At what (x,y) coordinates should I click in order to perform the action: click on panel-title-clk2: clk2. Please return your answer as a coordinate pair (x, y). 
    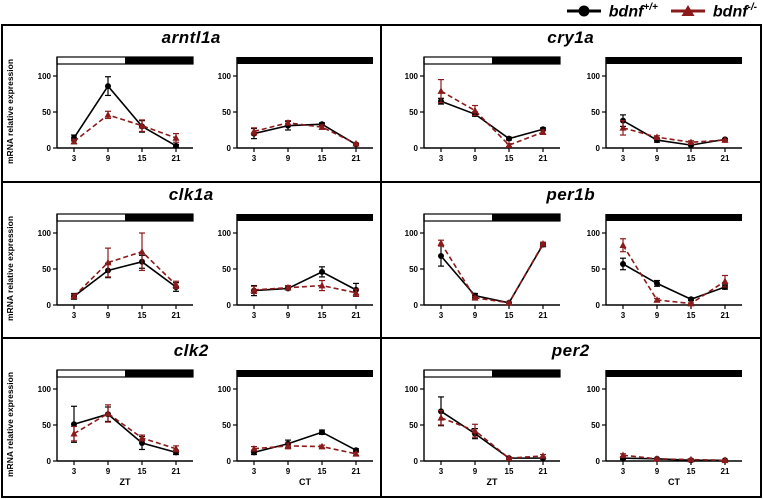
    Looking at the image, I should click on (191, 351).